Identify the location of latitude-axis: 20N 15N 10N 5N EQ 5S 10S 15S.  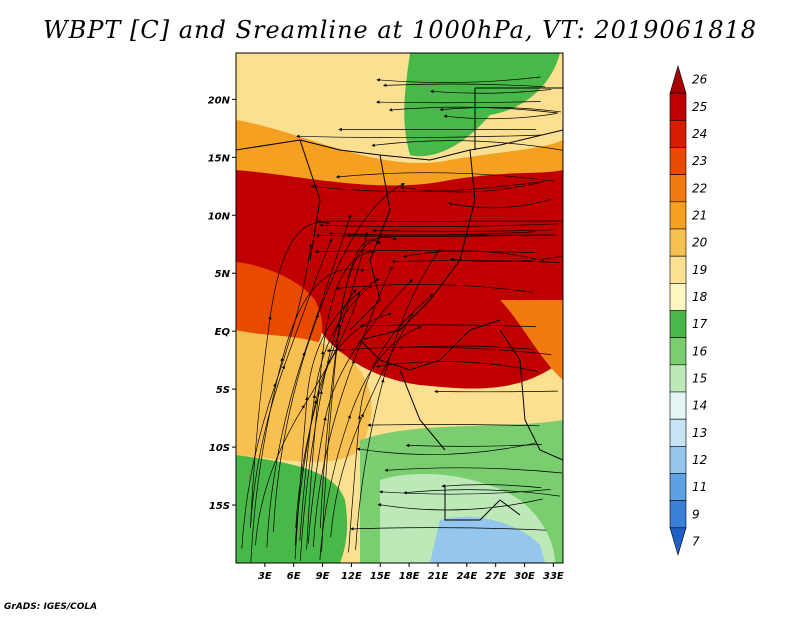
(222, 303).